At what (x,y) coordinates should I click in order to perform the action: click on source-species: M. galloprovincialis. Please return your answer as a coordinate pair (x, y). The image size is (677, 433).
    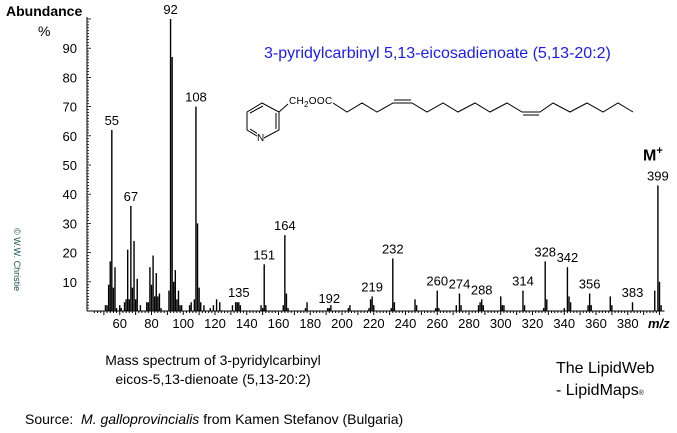
    Looking at the image, I should click on (140, 419).